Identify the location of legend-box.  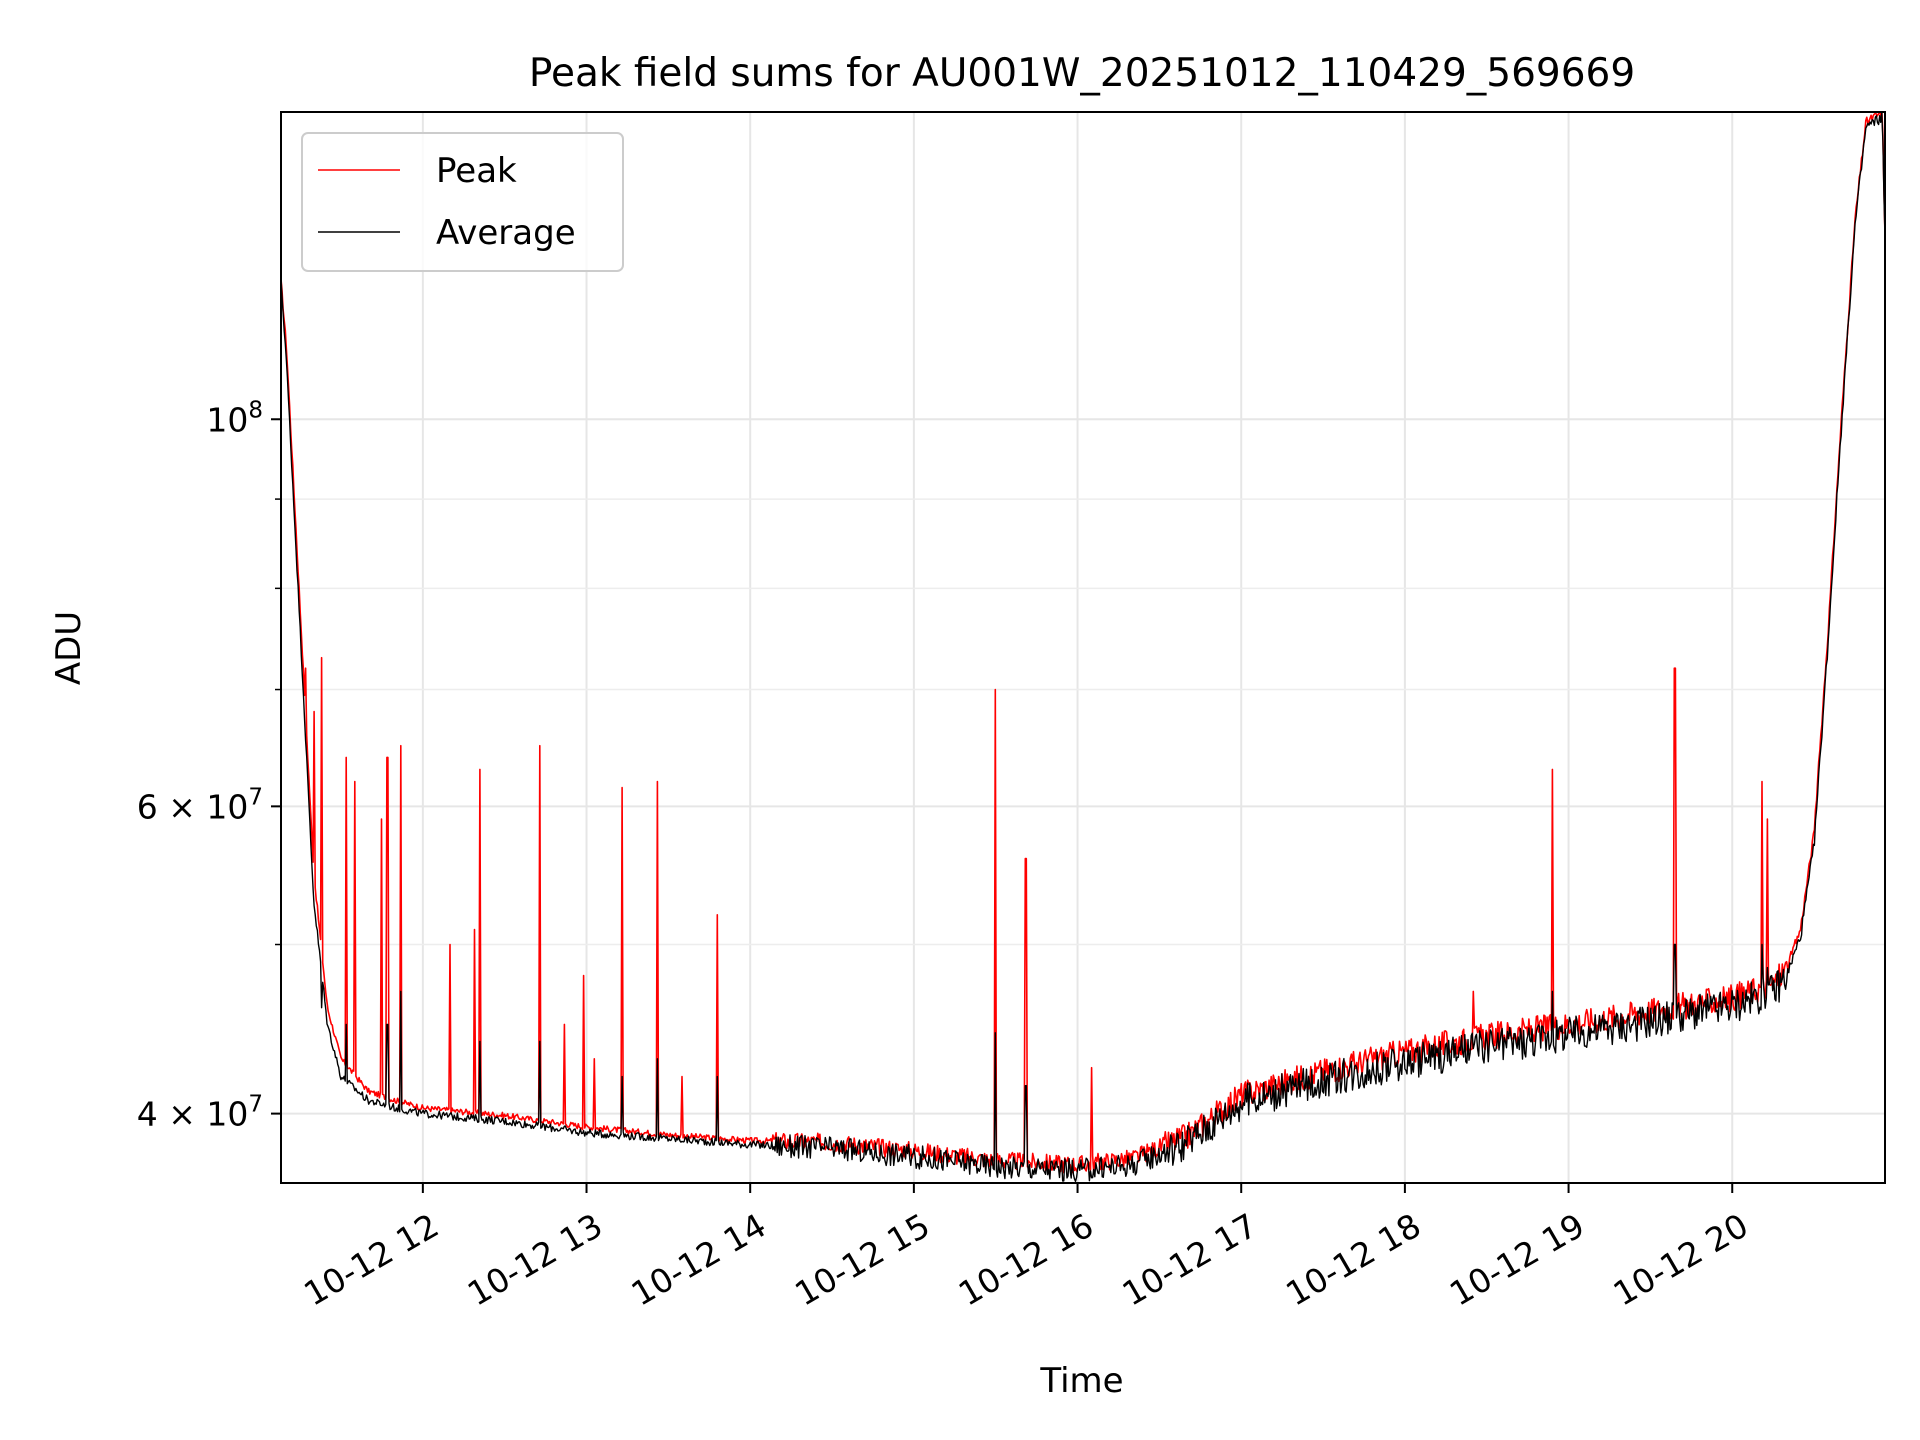
(462, 202).